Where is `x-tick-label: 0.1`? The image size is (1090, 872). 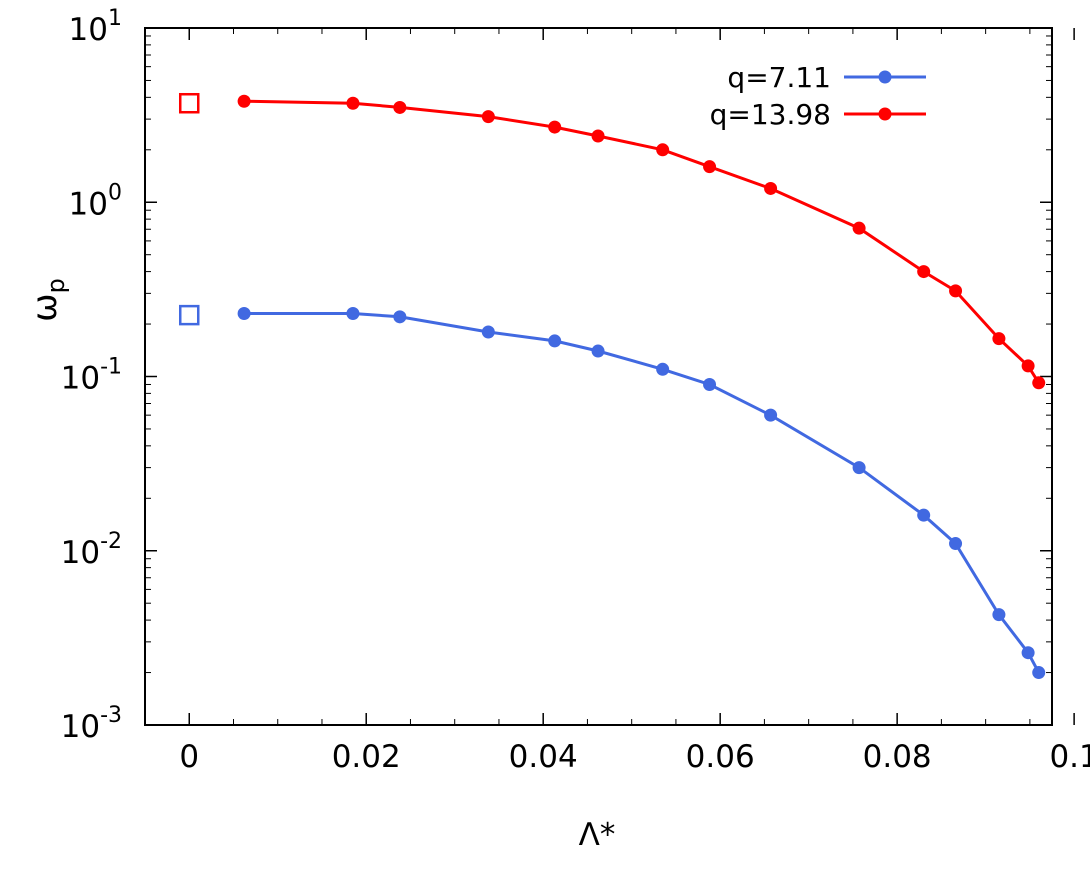
x-tick-label: 0.1 is located at coordinates (1069, 757).